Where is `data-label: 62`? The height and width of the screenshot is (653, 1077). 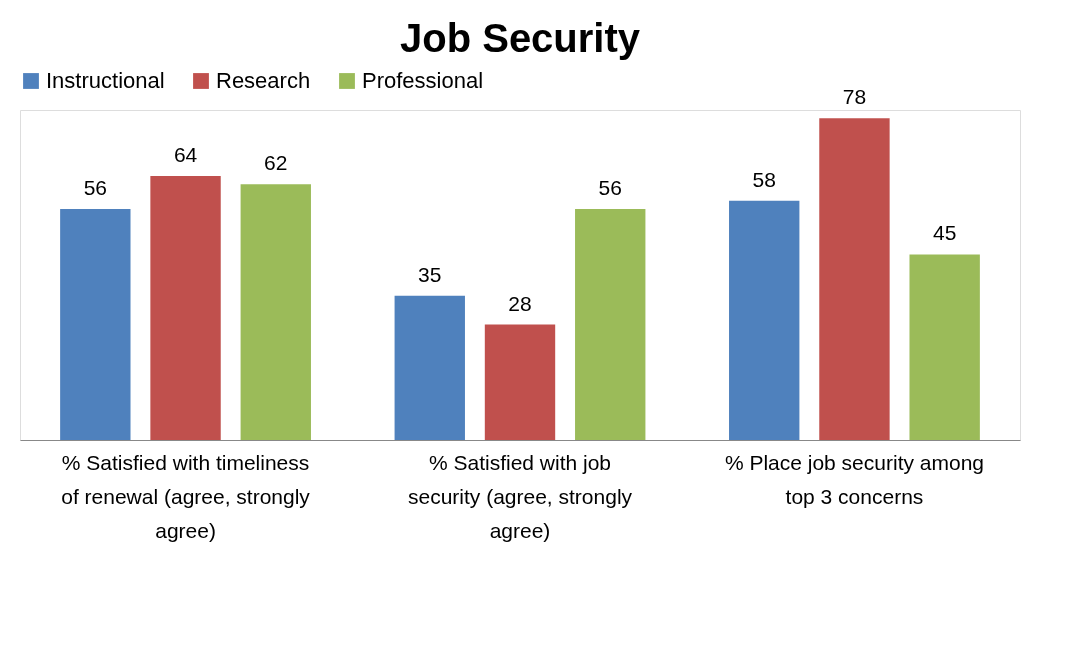 data-label: 62 is located at coordinates (276, 163).